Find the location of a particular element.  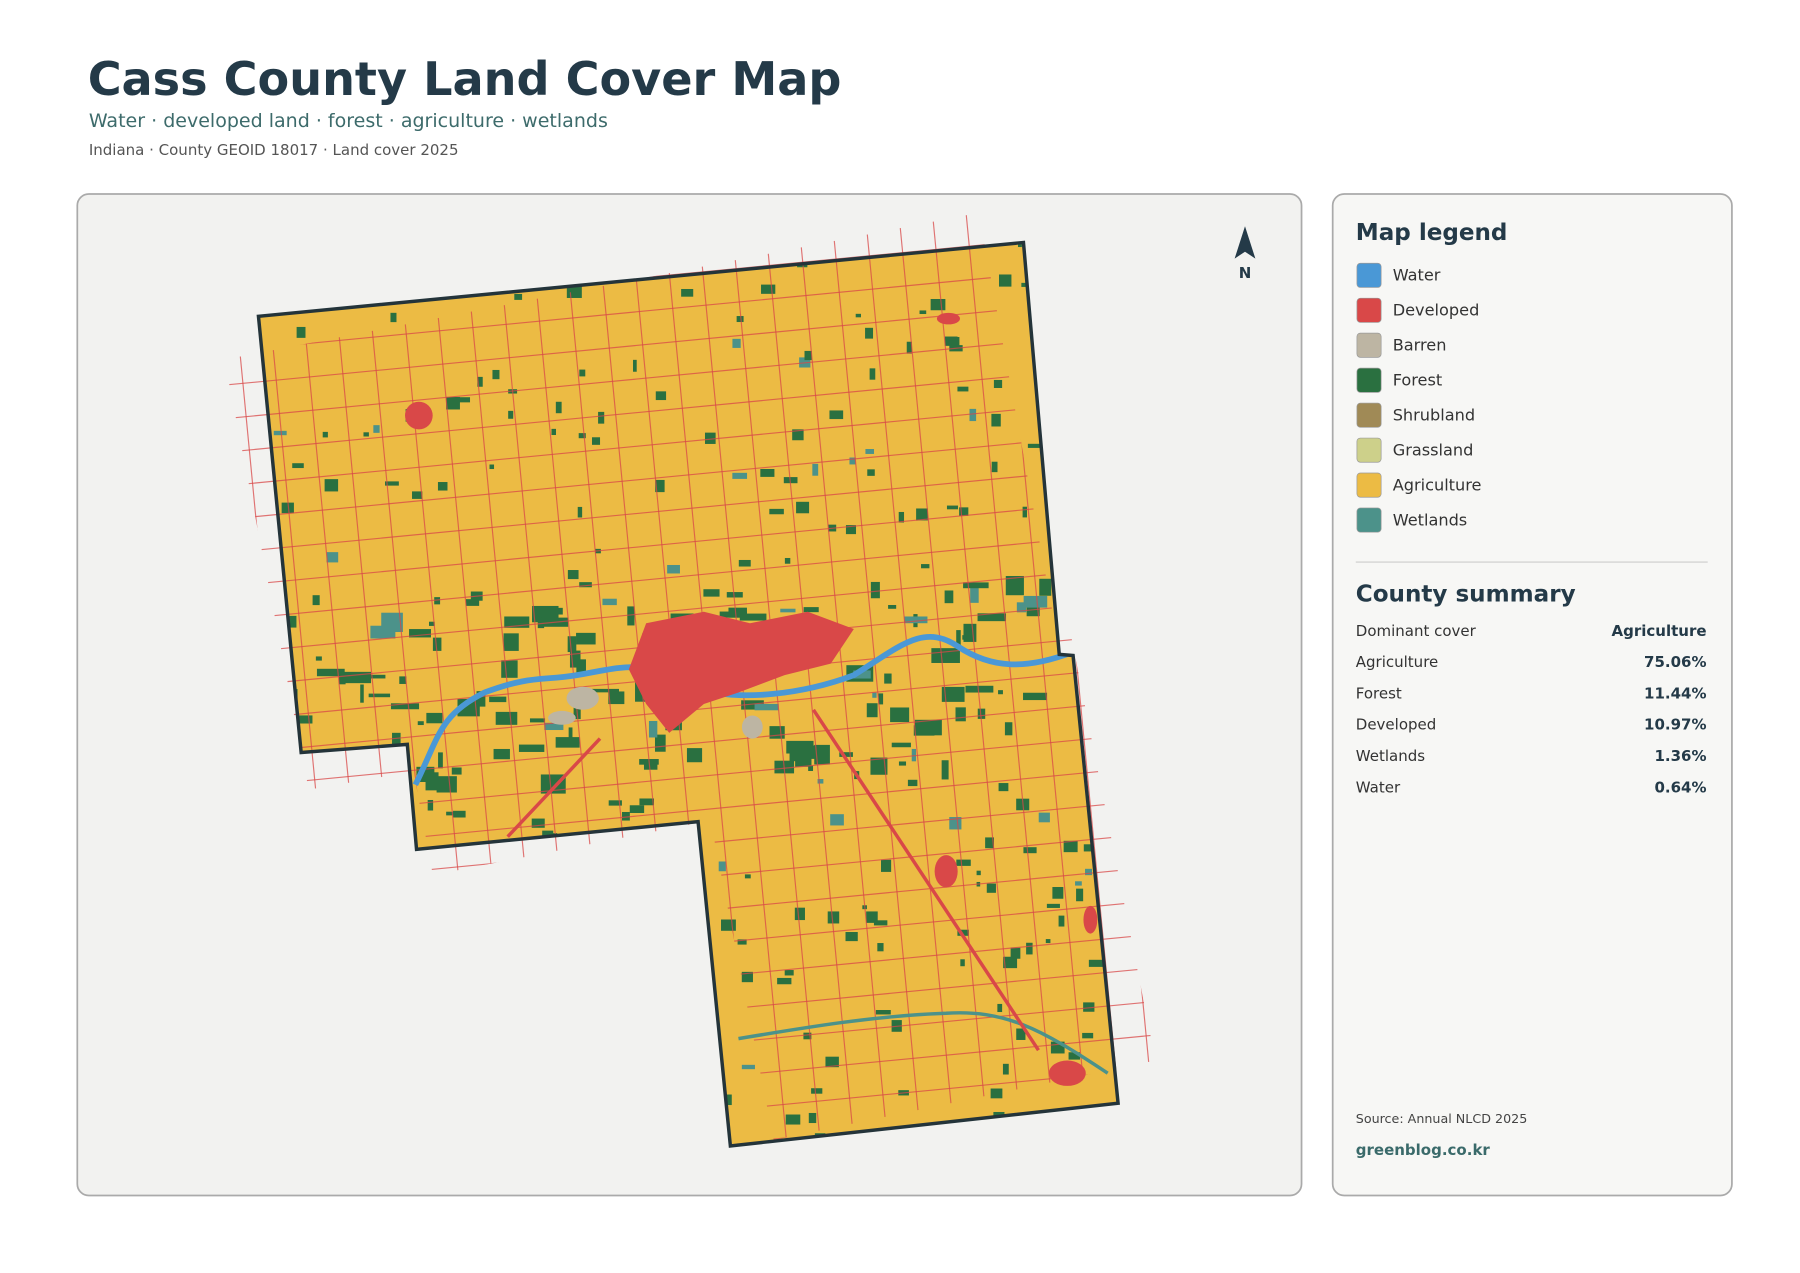

summary-title: County summary is located at coordinates (1466, 594).